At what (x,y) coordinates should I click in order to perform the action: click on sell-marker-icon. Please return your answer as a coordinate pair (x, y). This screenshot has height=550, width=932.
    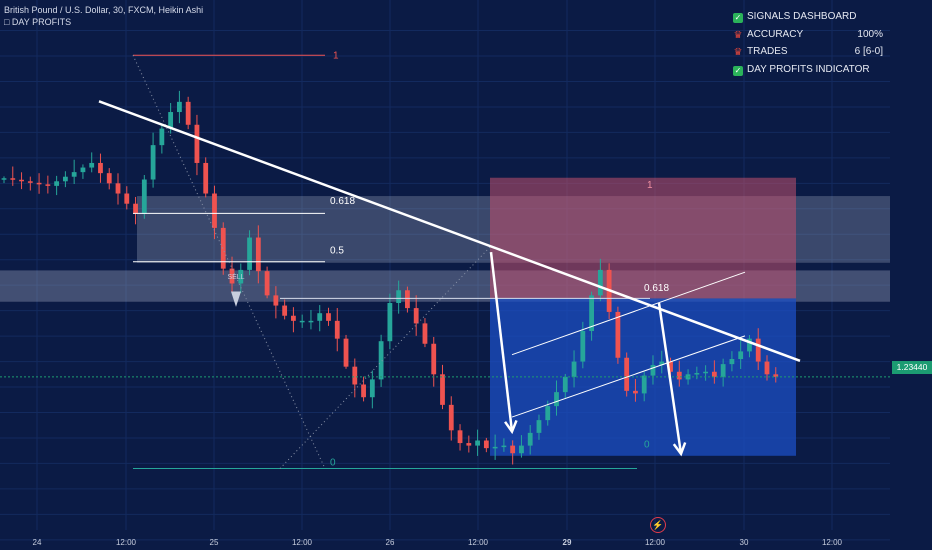
    Looking at the image, I should click on (236, 299).